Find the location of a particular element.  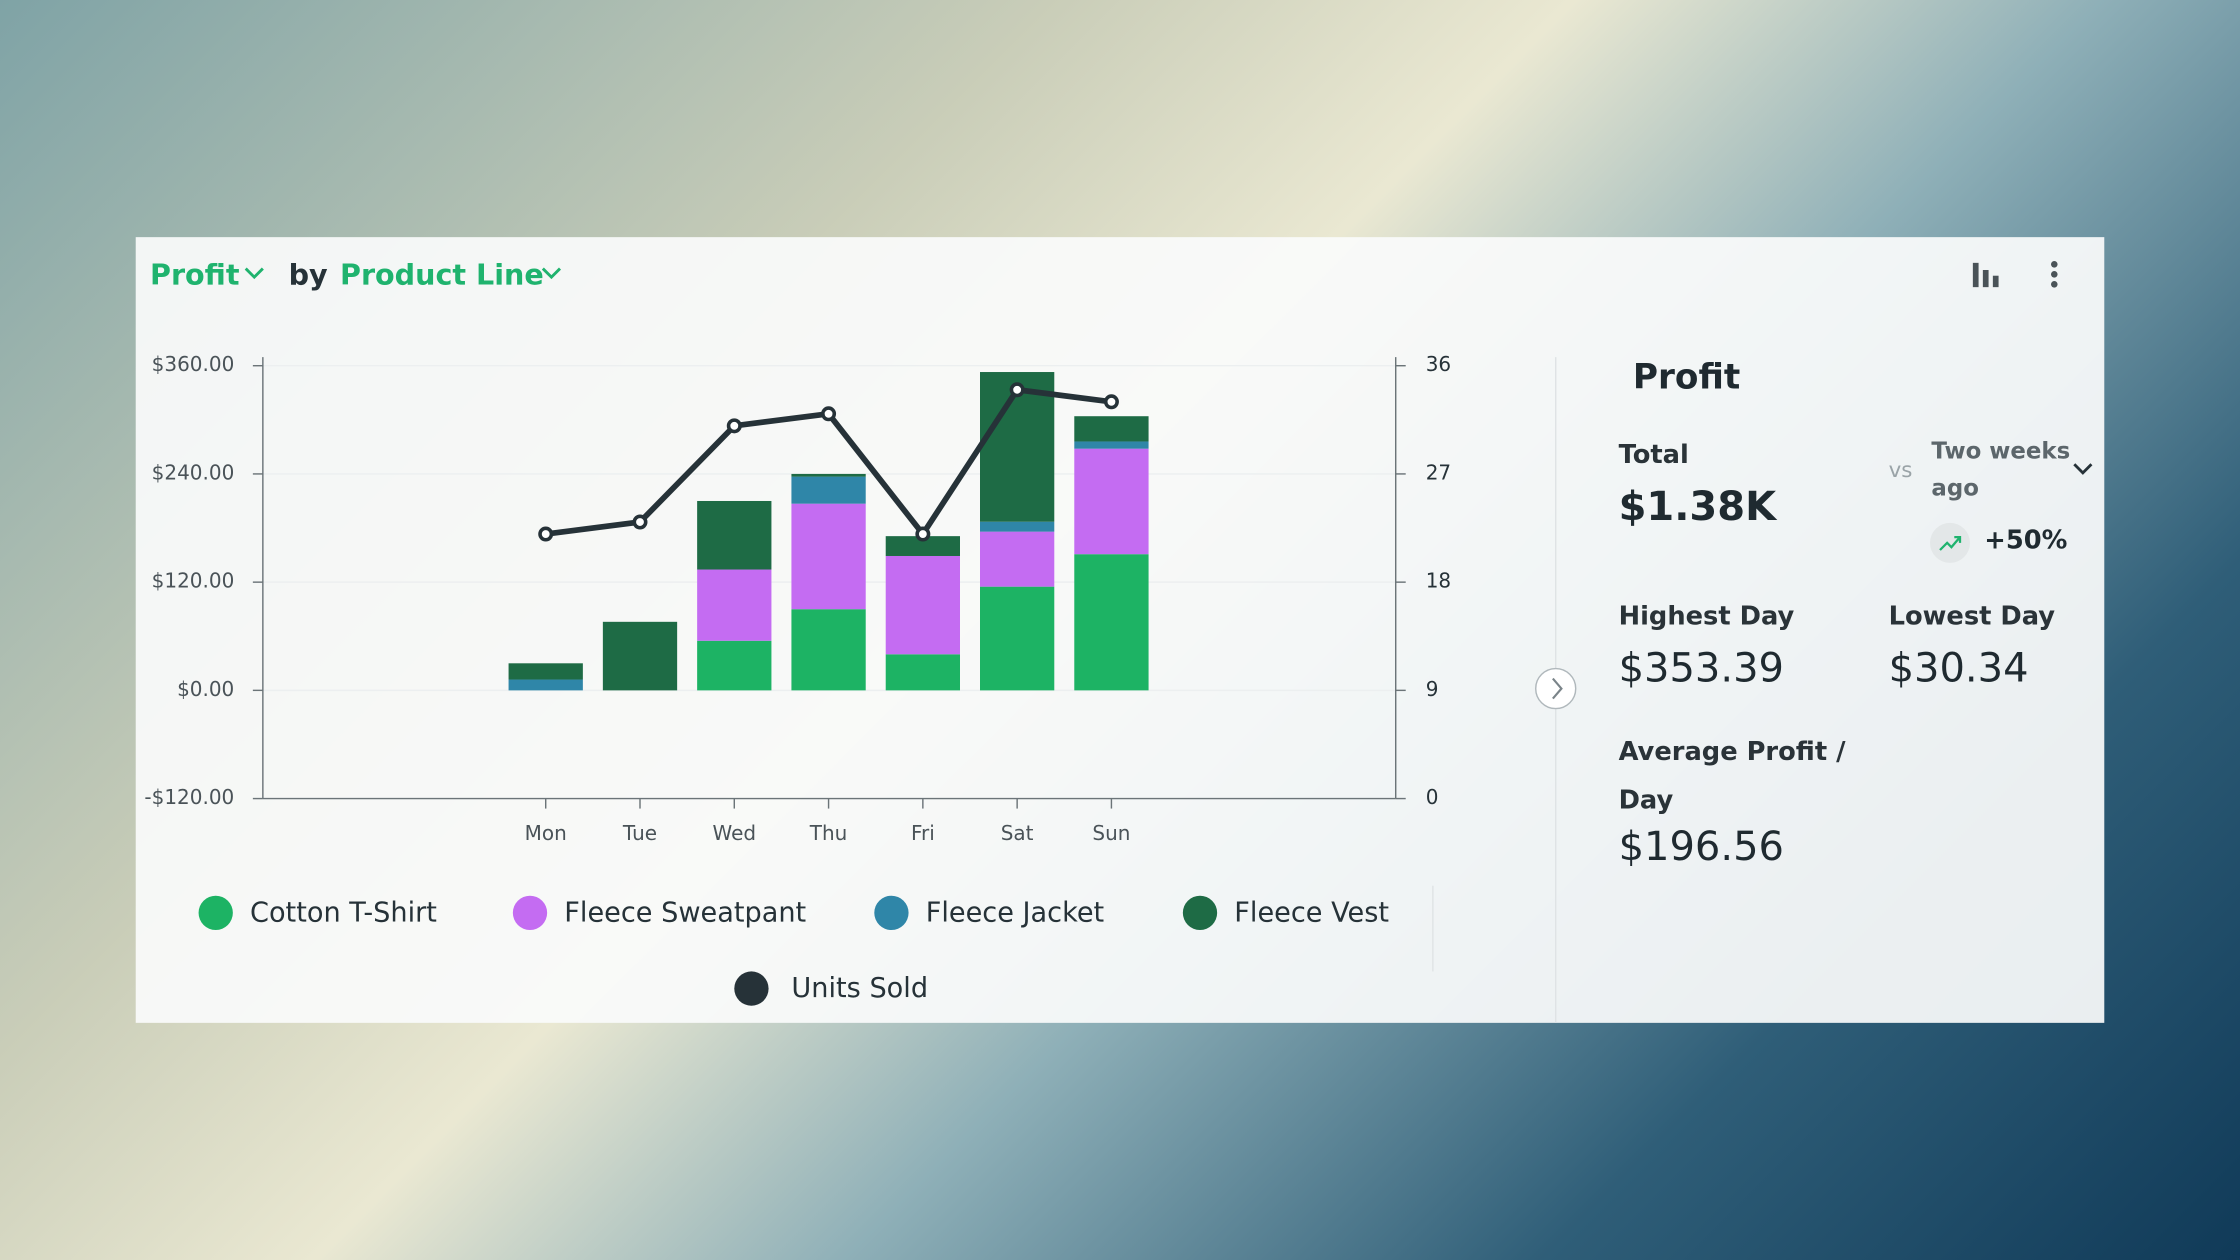

chart-type-icon is located at coordinates (1985, 275).